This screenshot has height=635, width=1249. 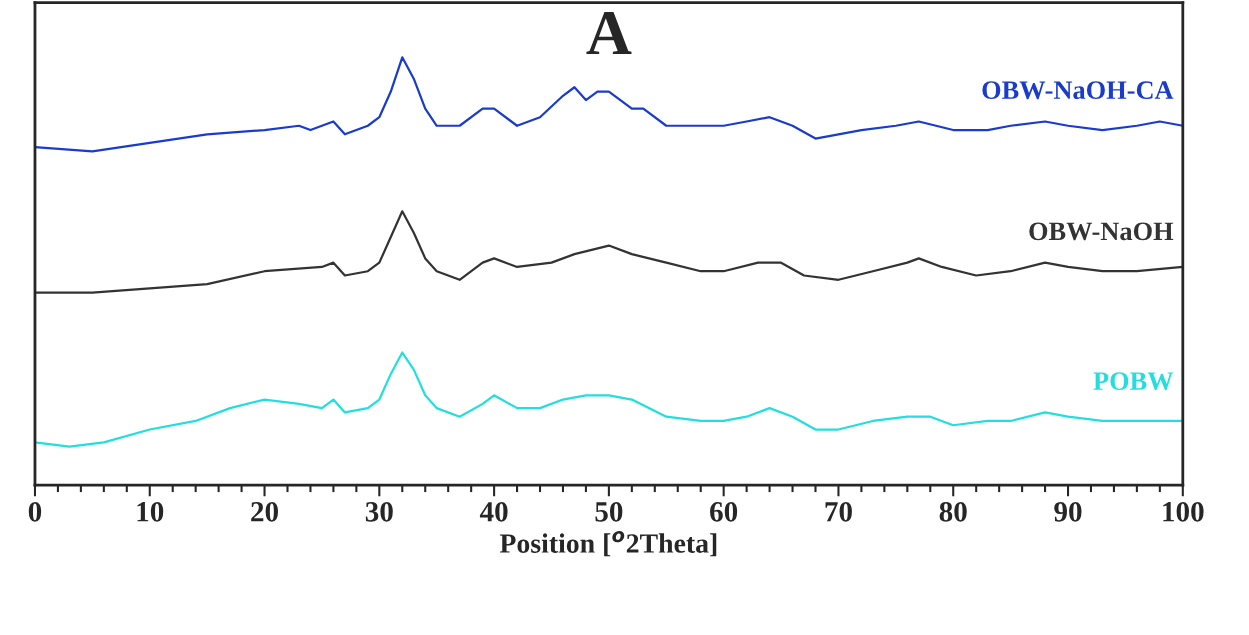 I want to click on x-tick-label: 40, so click(x=493, y=511).